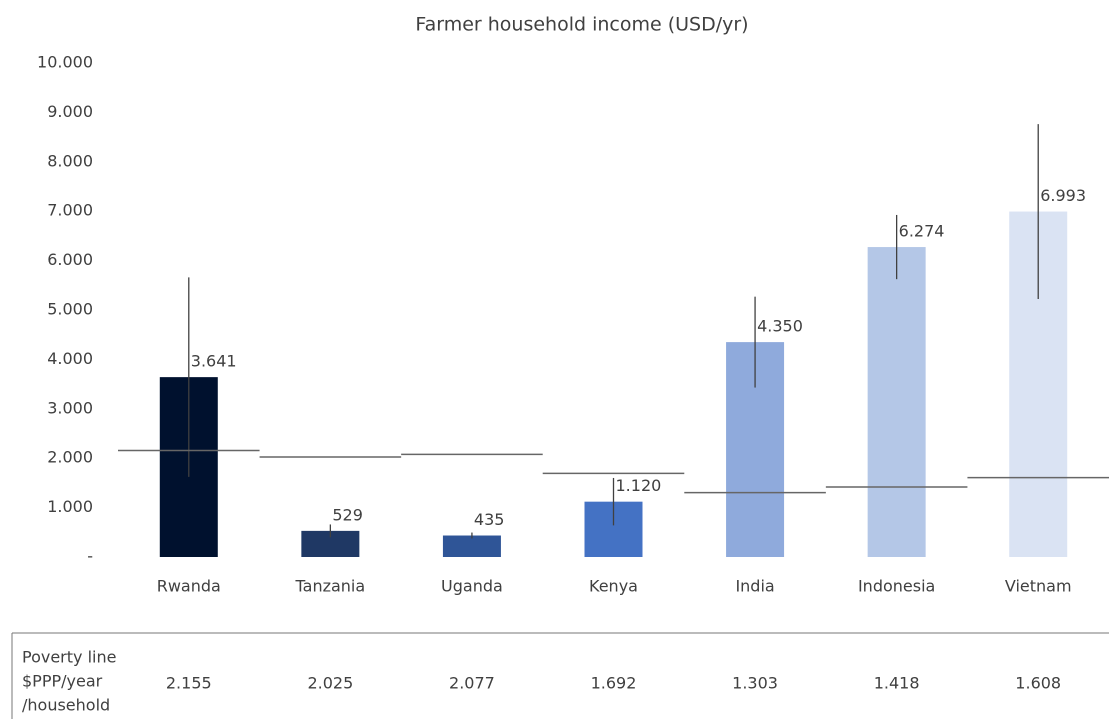 Image resolution: width=1109 pixels, height=719 pixels. Describe the element at coordinates (896, 586) in the screenshot. I see `x-tick-label: Indonesia` at that location.